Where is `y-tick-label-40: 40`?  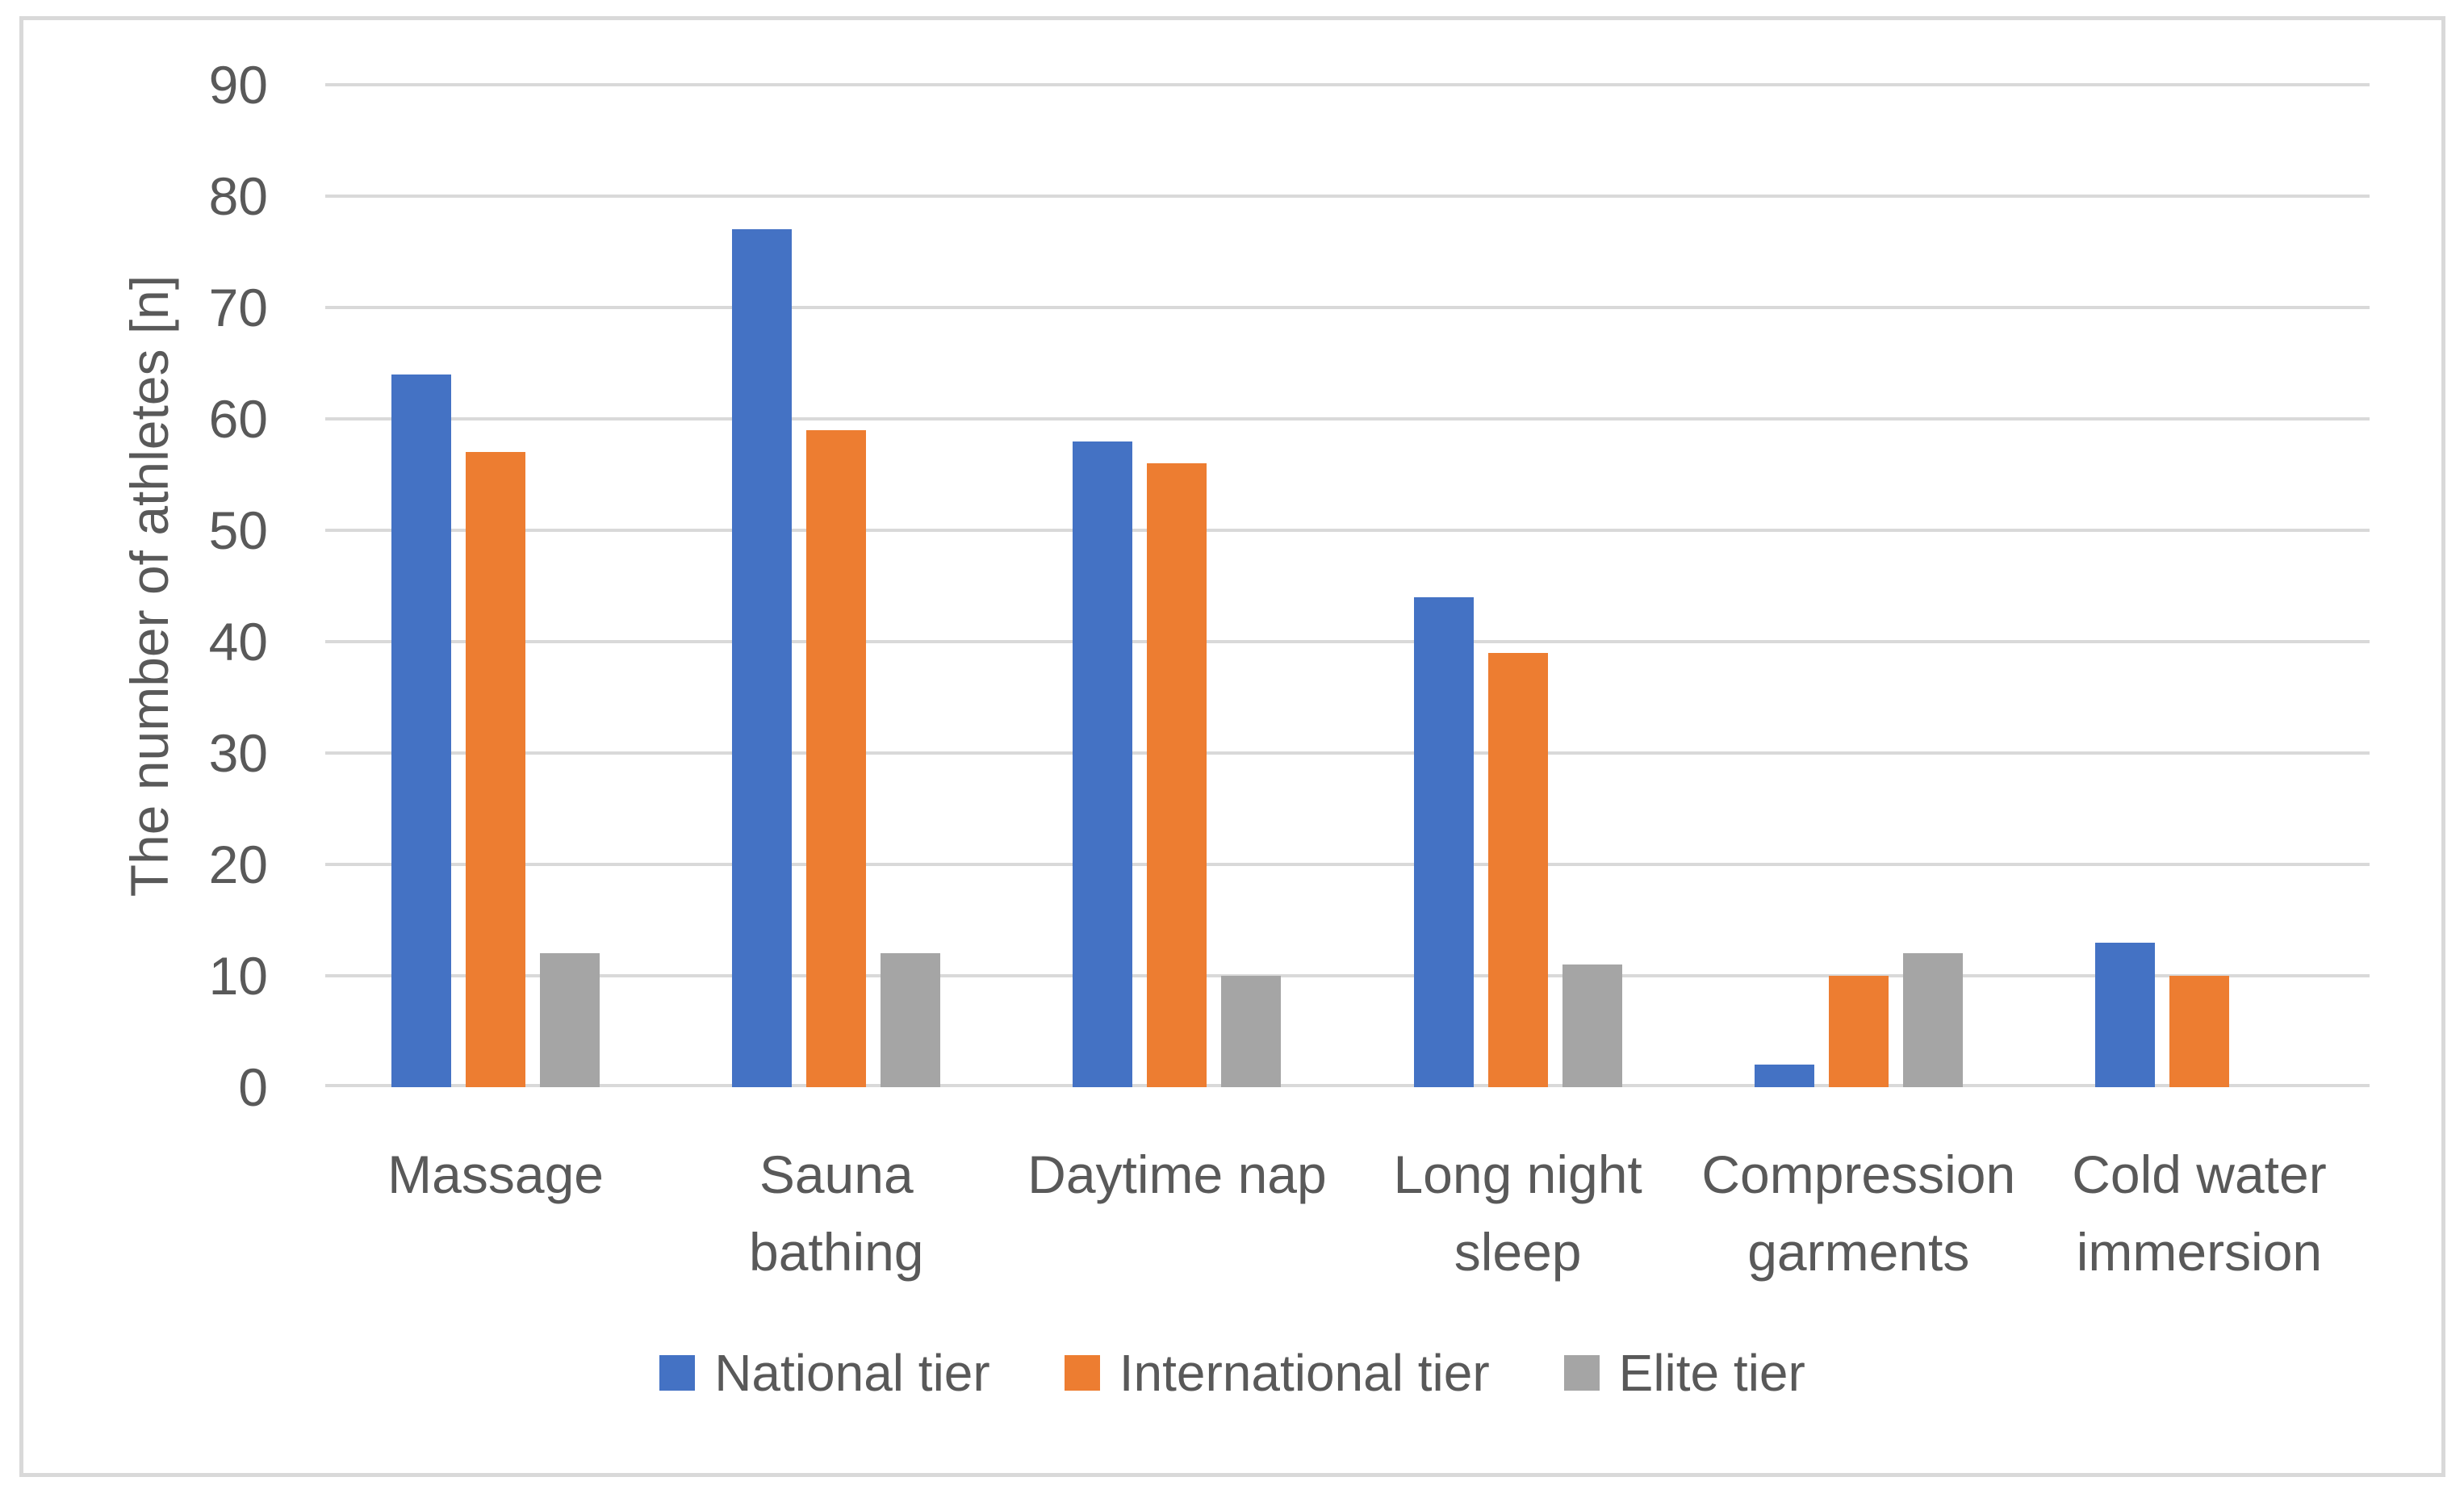 y-tick-label-40: 40 is located at coordinates (238, 642).